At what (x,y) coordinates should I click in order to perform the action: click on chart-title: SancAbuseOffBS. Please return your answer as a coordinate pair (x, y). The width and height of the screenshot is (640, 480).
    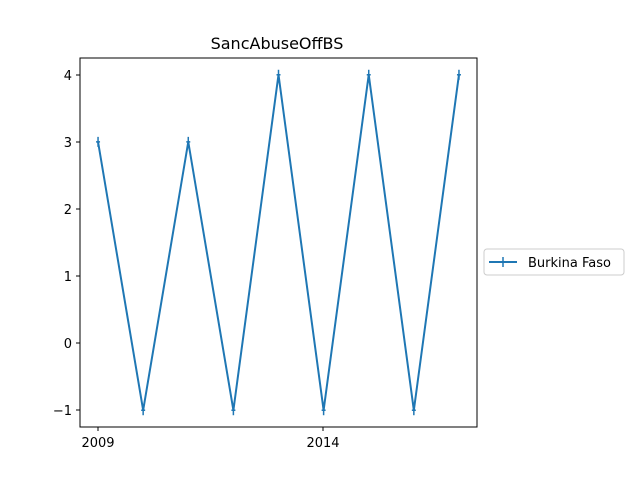
    Looking at the image, I should click on (277, 43).